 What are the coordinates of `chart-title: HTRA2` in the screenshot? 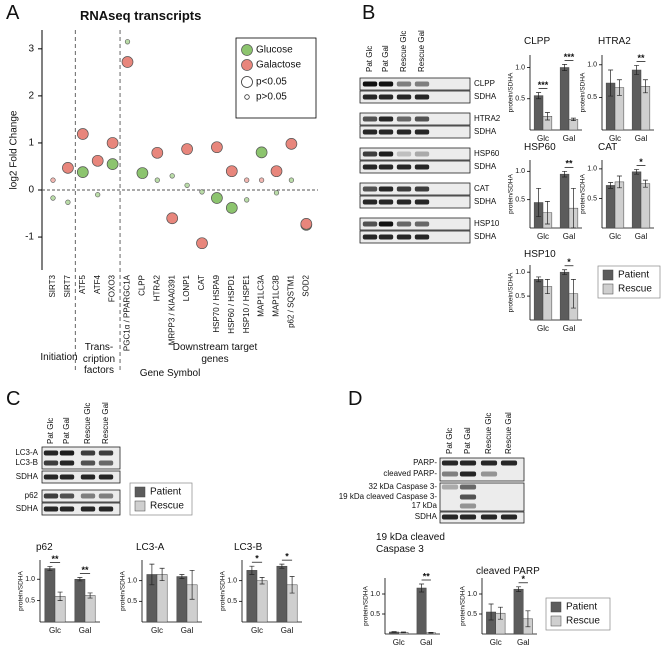 It's located at (614, 41).